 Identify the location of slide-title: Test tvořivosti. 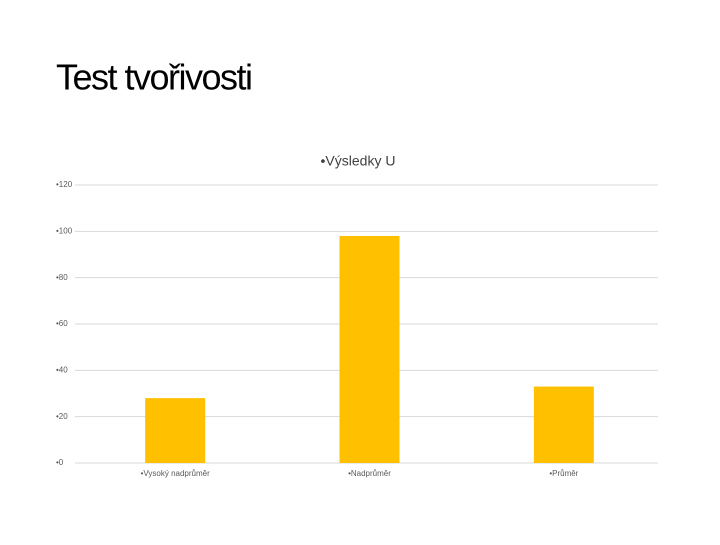
(154, 77).